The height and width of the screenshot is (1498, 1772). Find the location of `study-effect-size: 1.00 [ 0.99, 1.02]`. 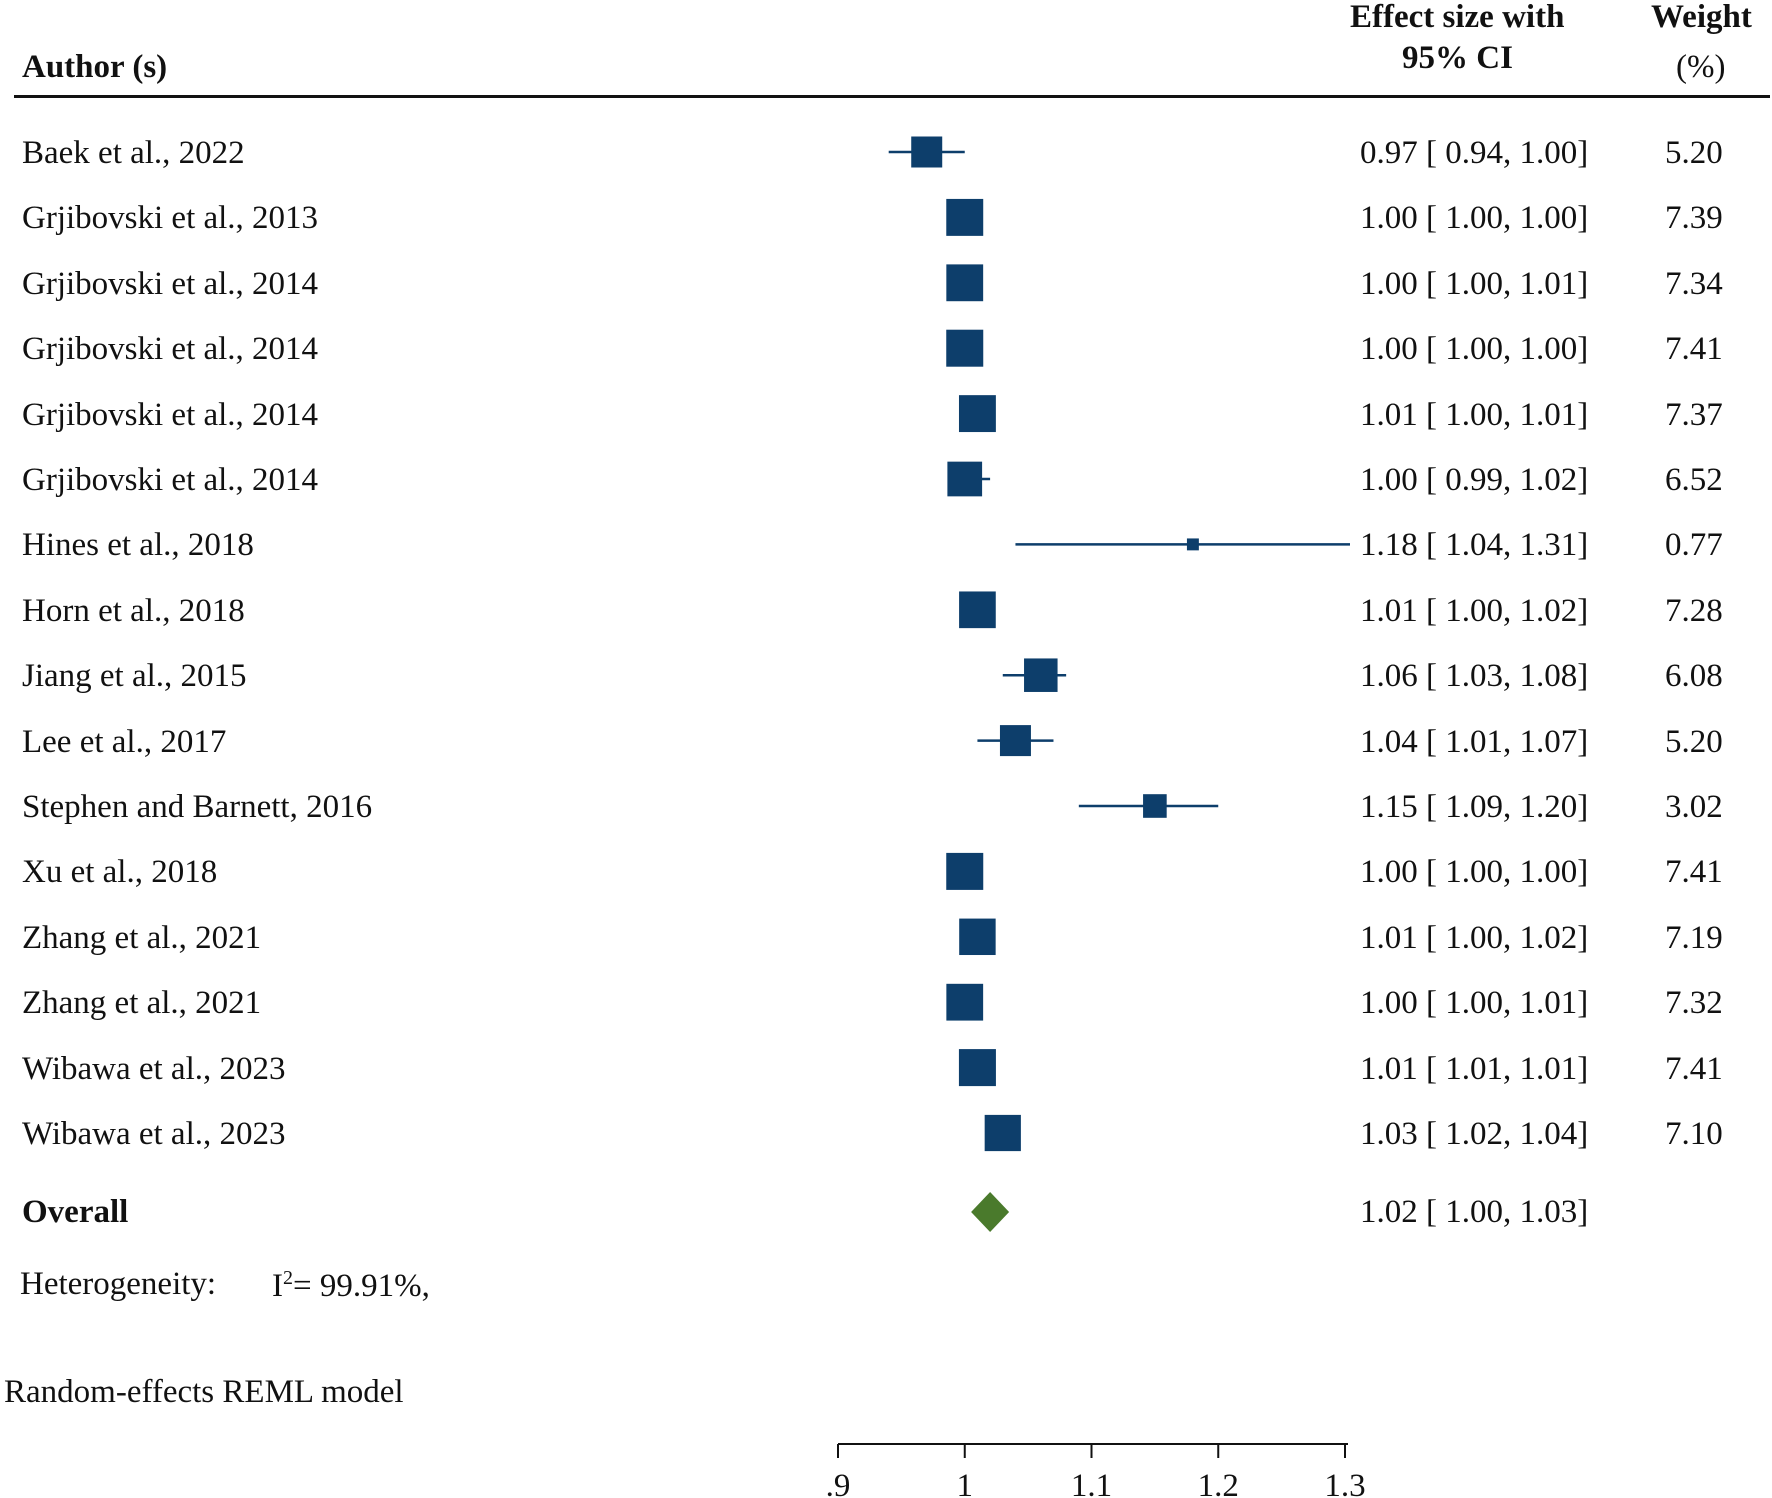

study-effect-size: 1.00 [ 0.99, 1.02] is located at coordinates (1474, 480).